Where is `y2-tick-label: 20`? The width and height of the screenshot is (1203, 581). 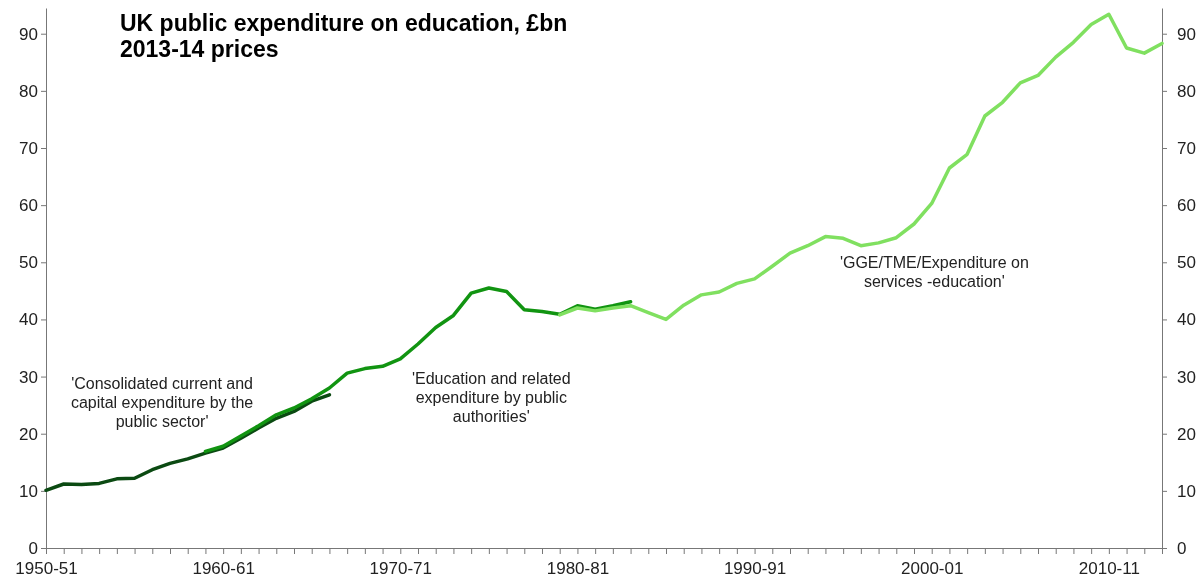 y2-tick-label: 20 is located at coordinates (1186, 434).